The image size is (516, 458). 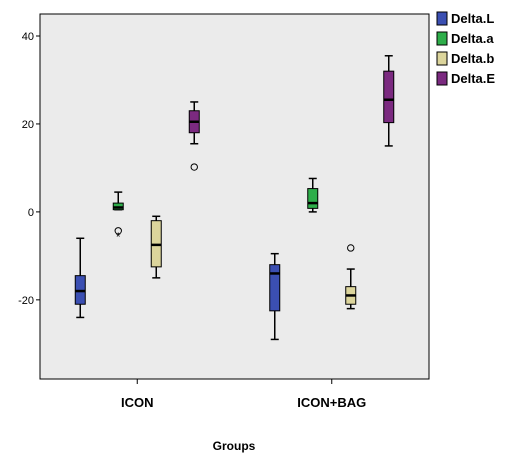 I want to click on box-delta-l-icon, so click(x=80, y=278).